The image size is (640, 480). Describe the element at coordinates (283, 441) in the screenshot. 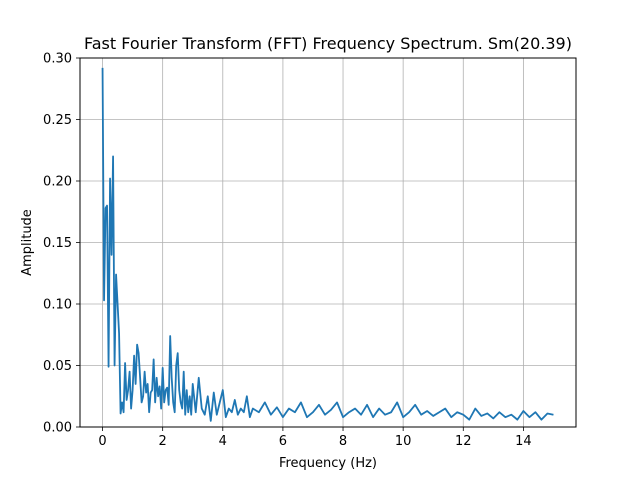

I see `x-tick-label: 6` at that location.